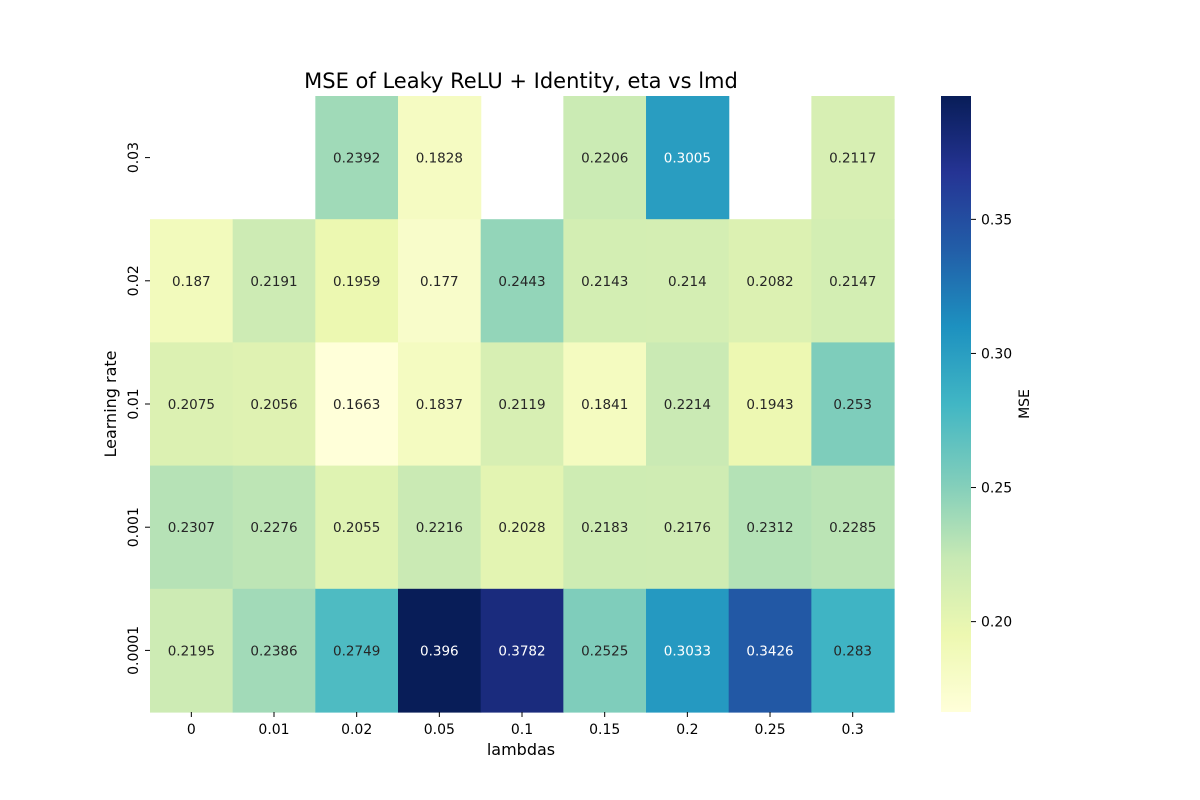 This screenshot has width=1200, height=800. I want to click on colorbar-tick-label: 0.20, so click(996, 623).